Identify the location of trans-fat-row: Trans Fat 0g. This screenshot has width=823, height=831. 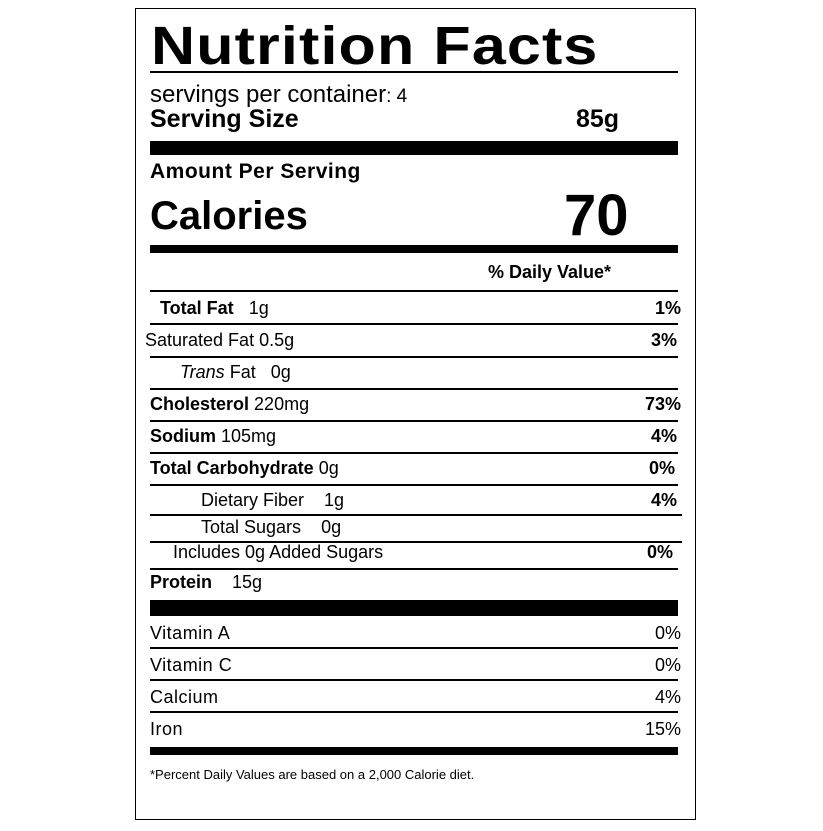
(235, 372).